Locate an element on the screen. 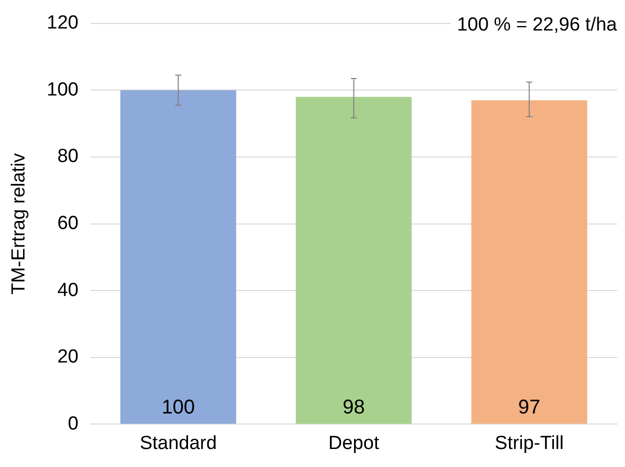 The image size is (625, 467). x-tick-label: Standard is located at coordinates (178, 443).